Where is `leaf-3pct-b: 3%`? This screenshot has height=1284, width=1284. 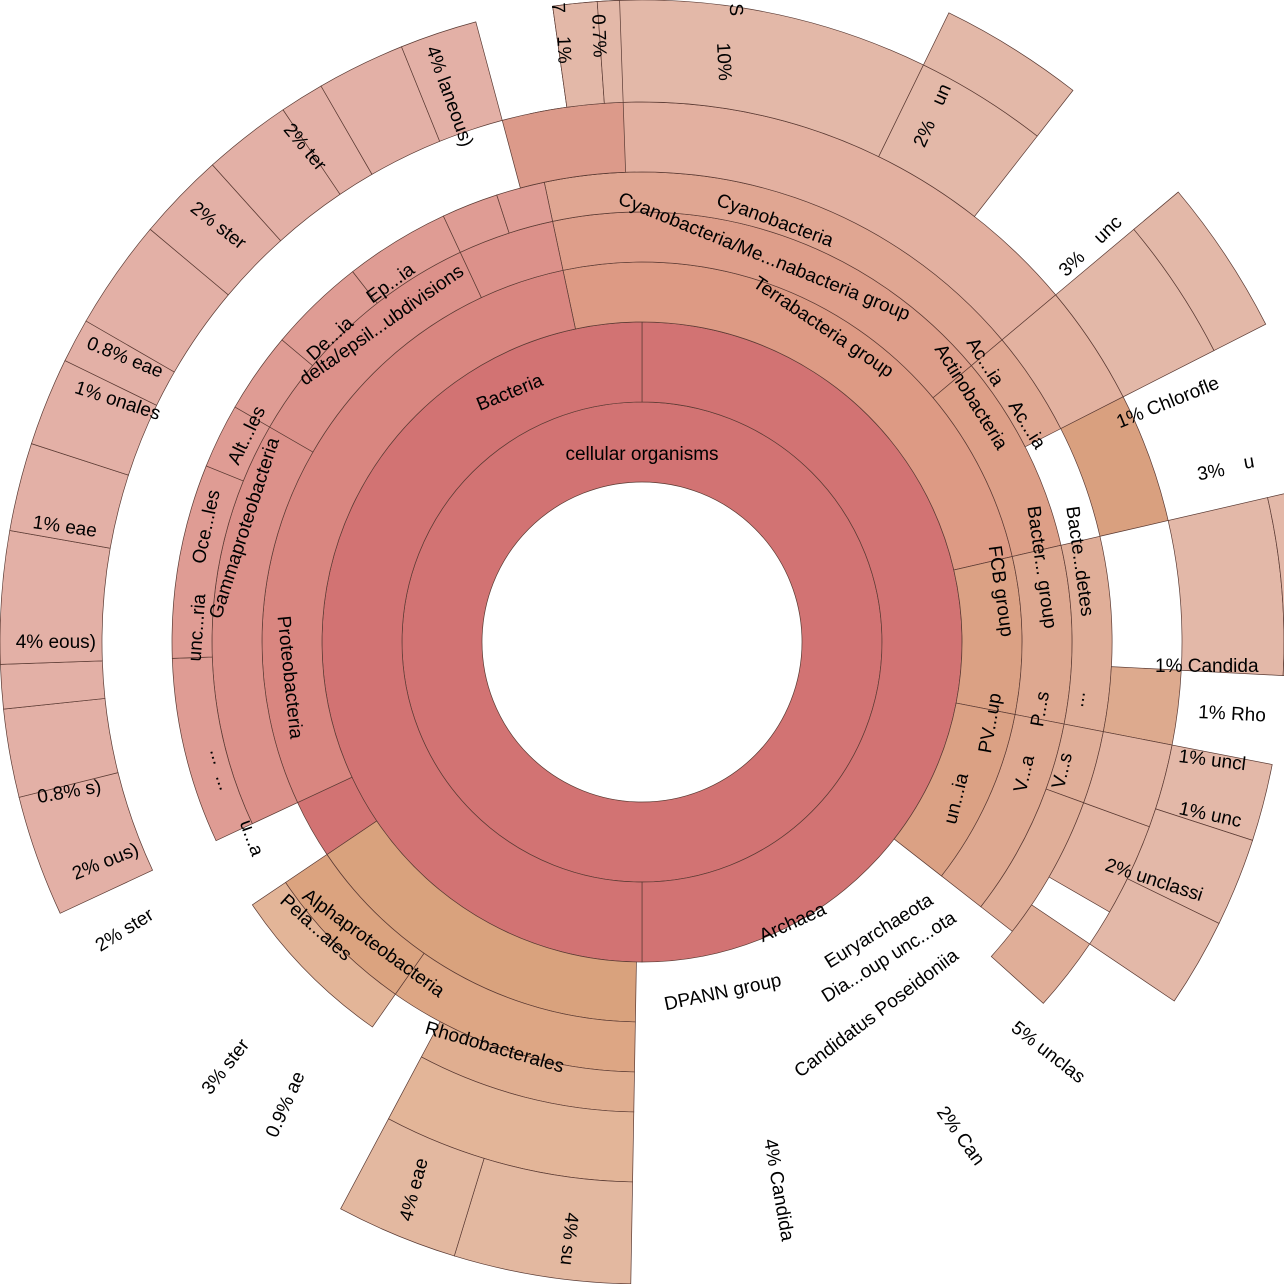
leaf-3pct-b: 3% is located at coordinates (1211, 472).